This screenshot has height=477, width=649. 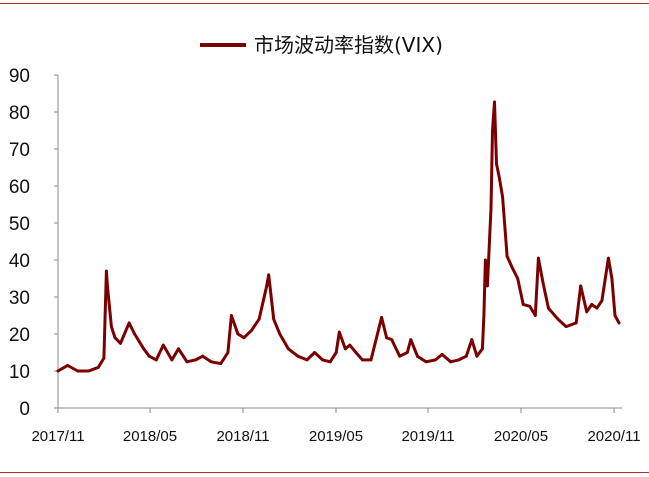 I want to click on y-tick-label: 90, so click(x=19, y=76).